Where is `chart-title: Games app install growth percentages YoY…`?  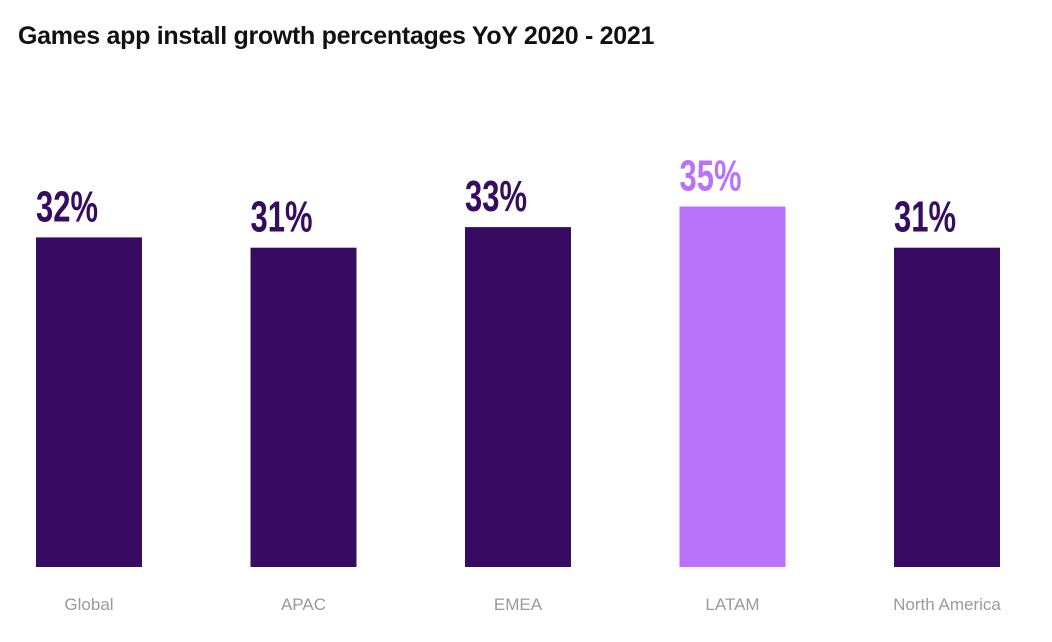
chart-title: Games app install growth percentages YoY… is located at coordinates (336, 36).